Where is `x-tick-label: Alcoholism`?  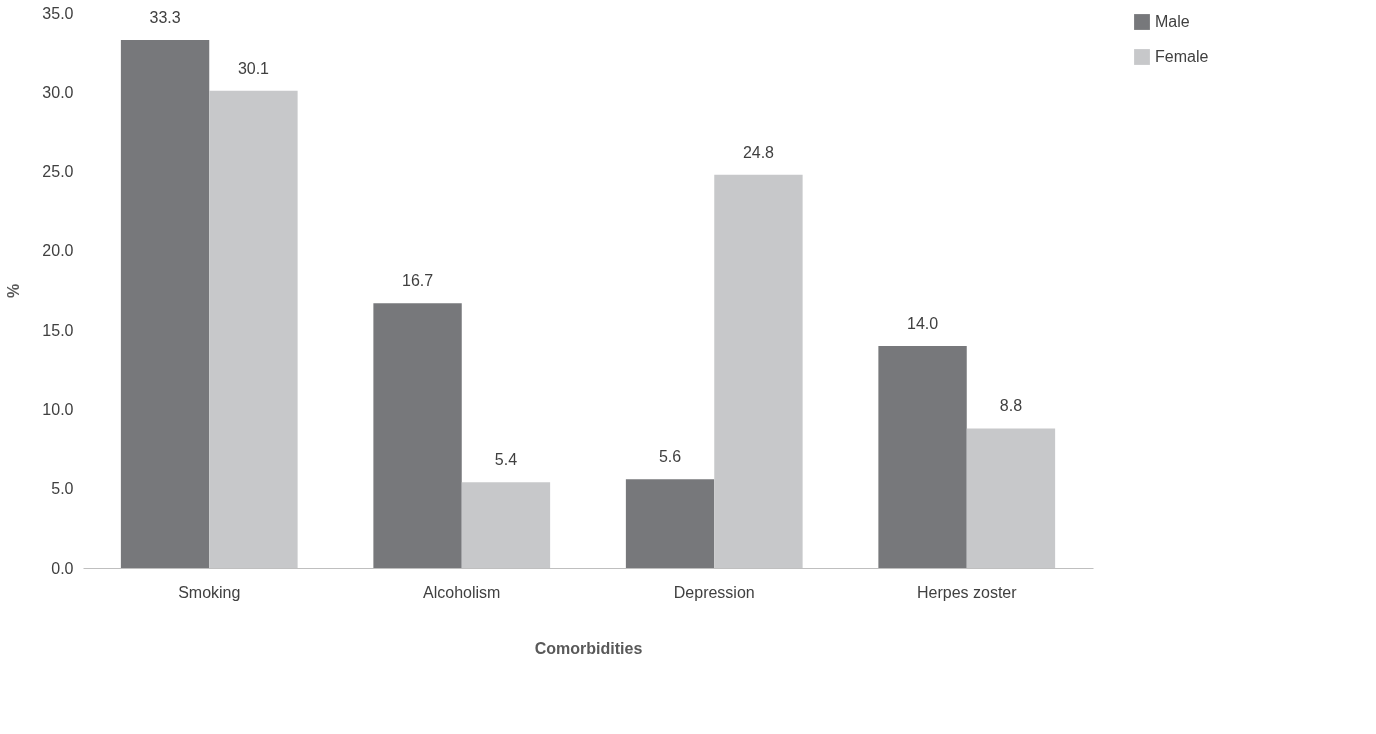 x-tick-label: Alcoholism is located at coordinates (462, 592).